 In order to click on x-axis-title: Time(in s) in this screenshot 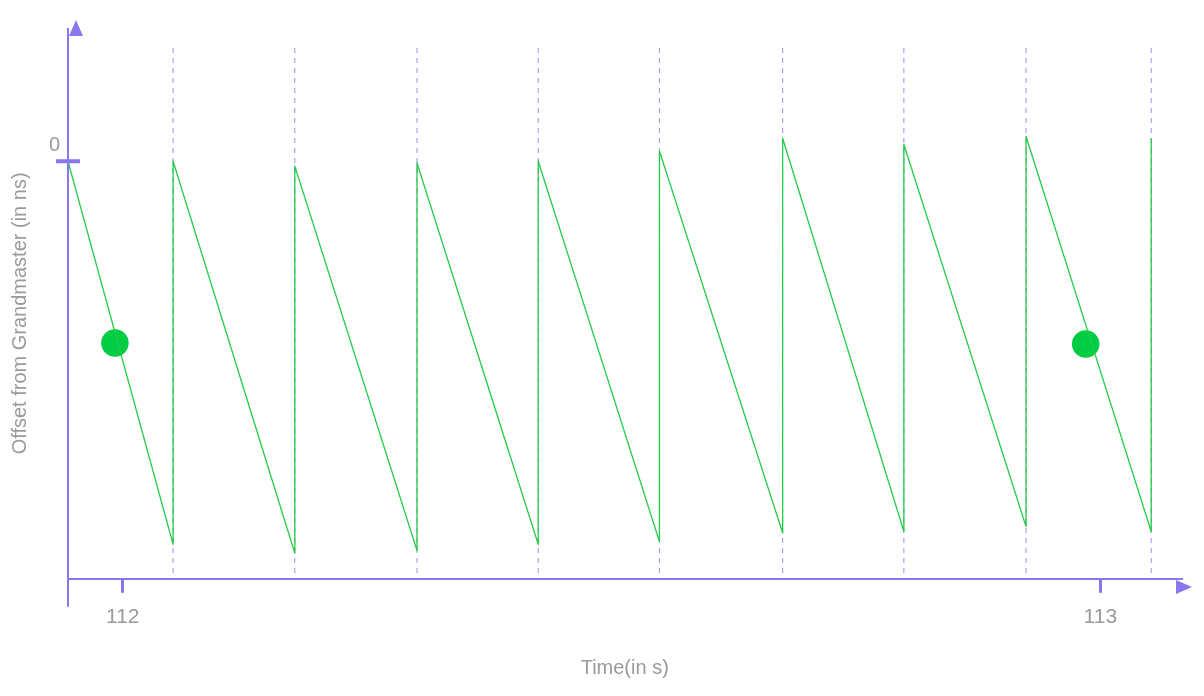, I will do `click(624, 666)`.